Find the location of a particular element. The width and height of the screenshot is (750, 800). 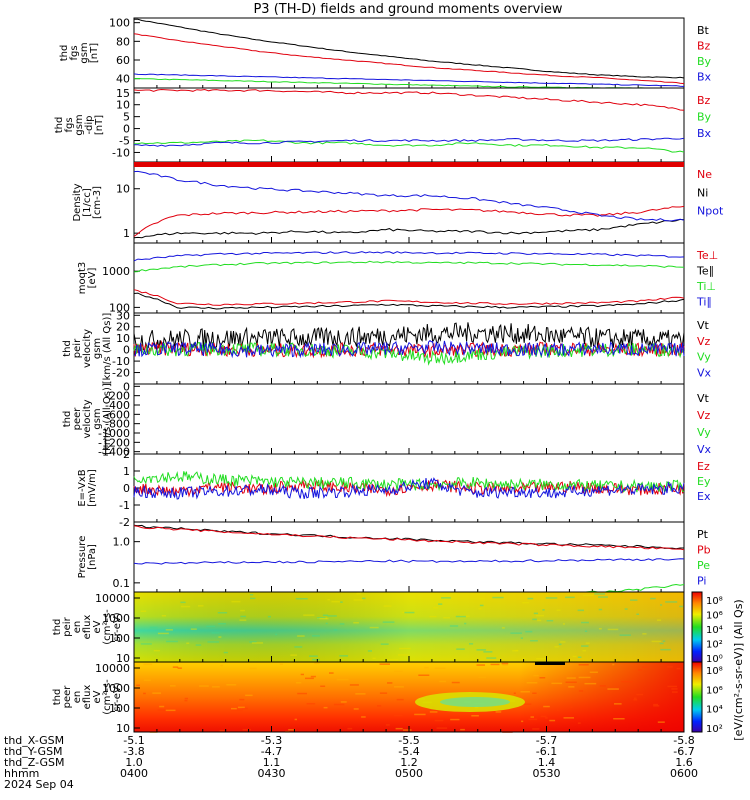

flag-bar is located at coordinates (409, 164).